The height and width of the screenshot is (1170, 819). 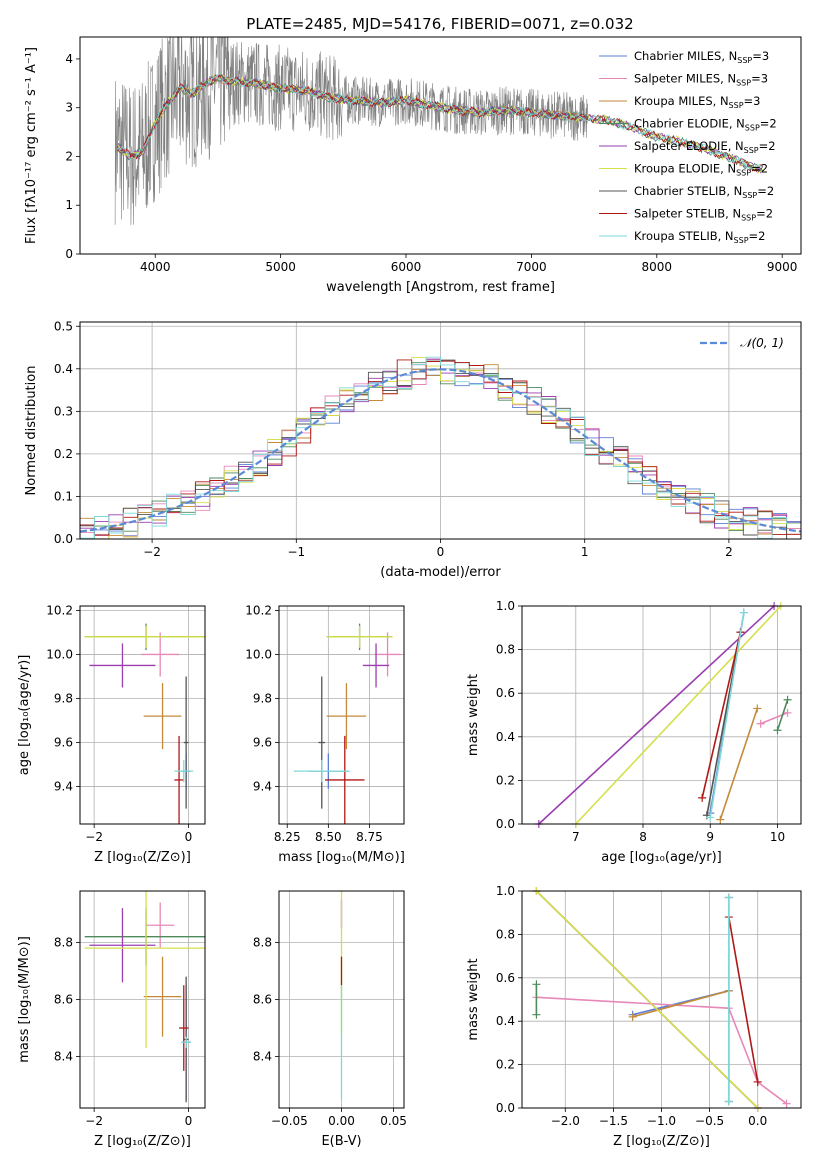 What do you see at coordinates (613, 1121) in the screenshot?
I see `x-tick-label: −1.5` at bounding box center [613, 1121].